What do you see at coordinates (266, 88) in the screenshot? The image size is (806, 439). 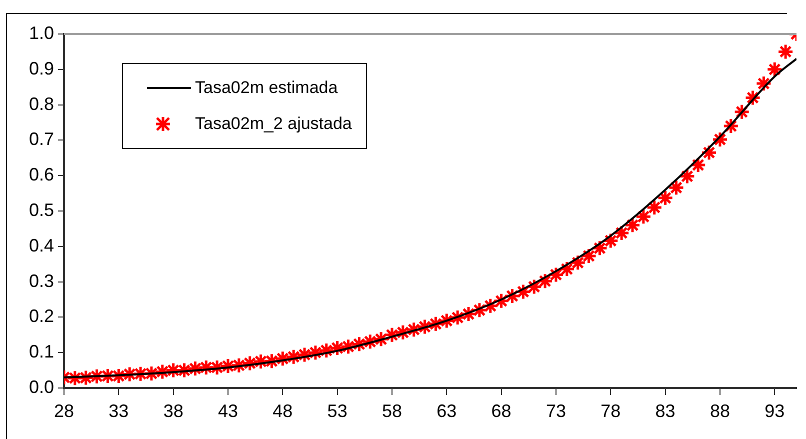 I see `legend-label: Tasa02m estimada` at bounding box center [266, 88].